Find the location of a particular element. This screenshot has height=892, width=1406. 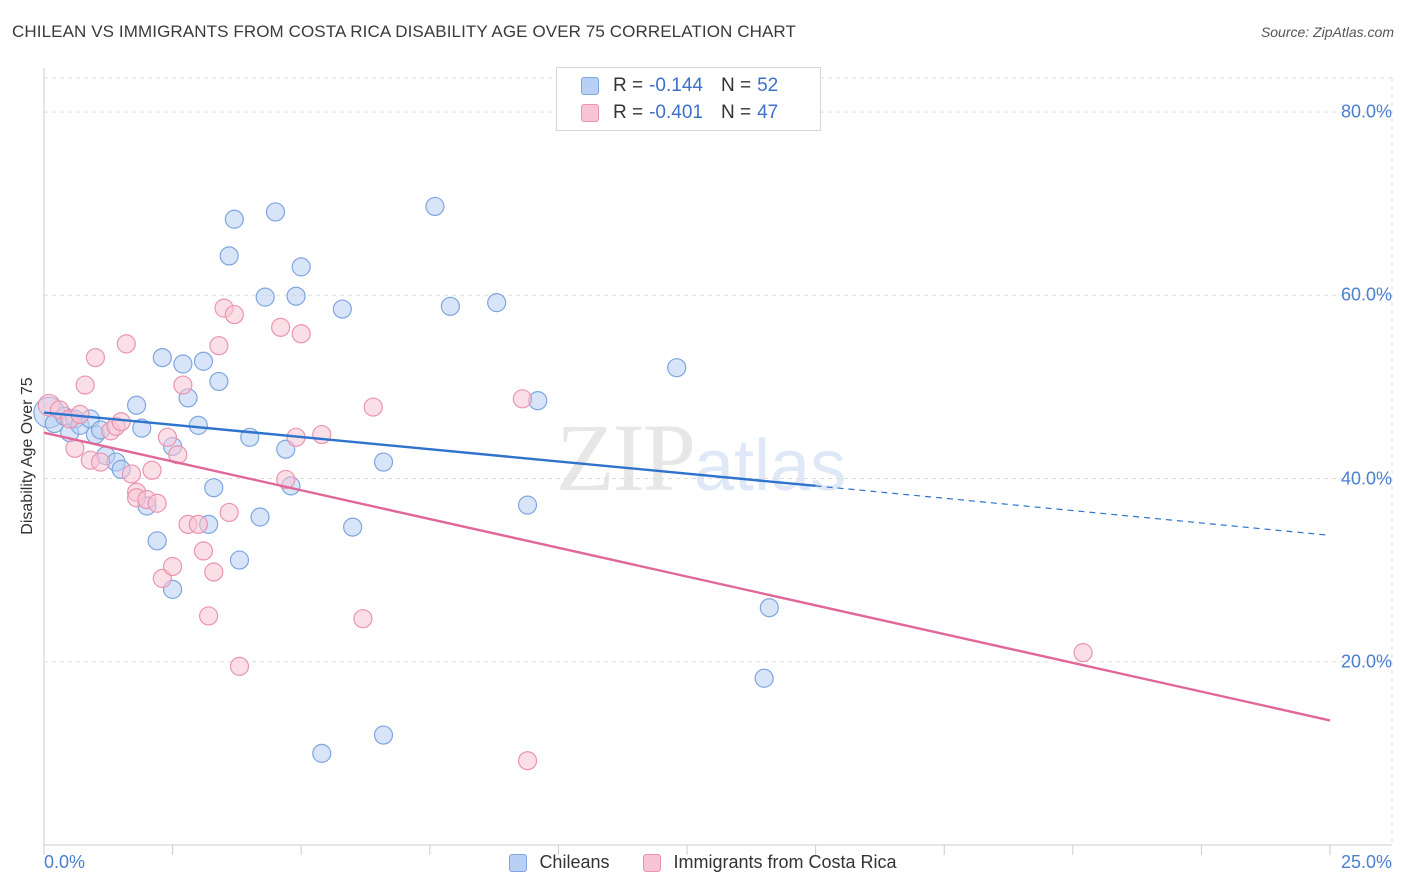

series-swatch-chileans is located at coordinates (518, 862).